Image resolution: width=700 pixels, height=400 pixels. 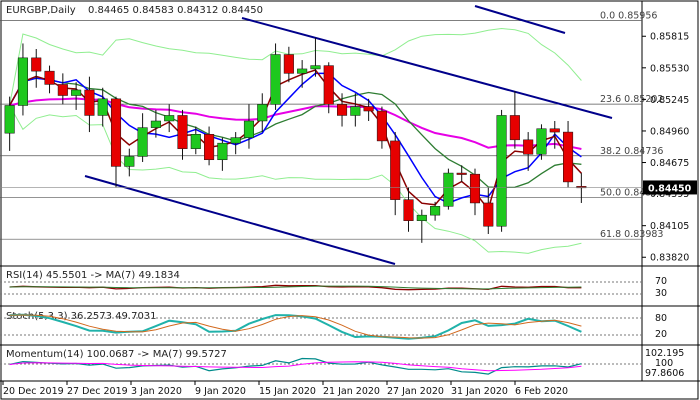 I want to click on momentum-ma-line, so click(x=295, y=366).